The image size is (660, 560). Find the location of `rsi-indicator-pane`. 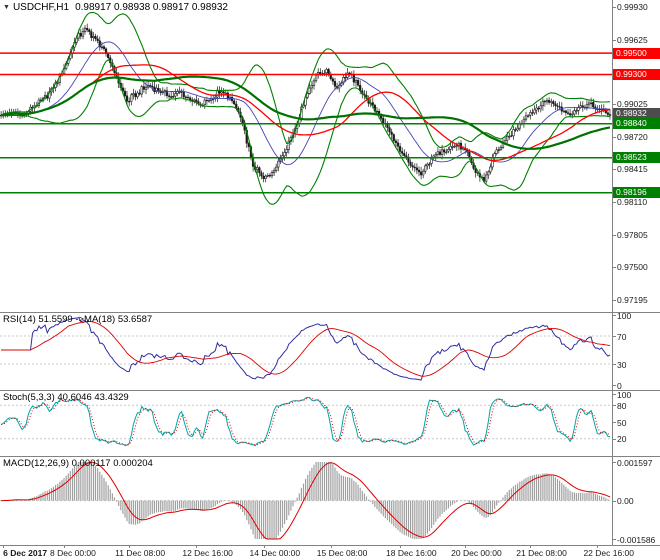

rsi-indicator-pane is located at coordinates (330, 351).